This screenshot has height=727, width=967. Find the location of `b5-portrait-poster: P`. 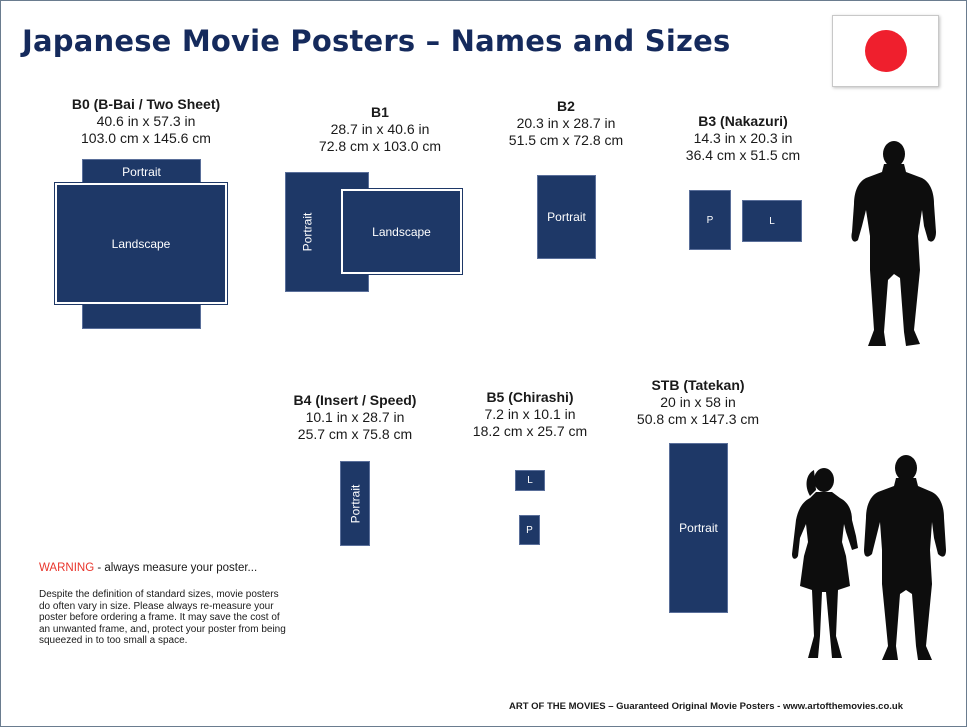

b5-portrait-poster: P is located at coordinates (529, 530).